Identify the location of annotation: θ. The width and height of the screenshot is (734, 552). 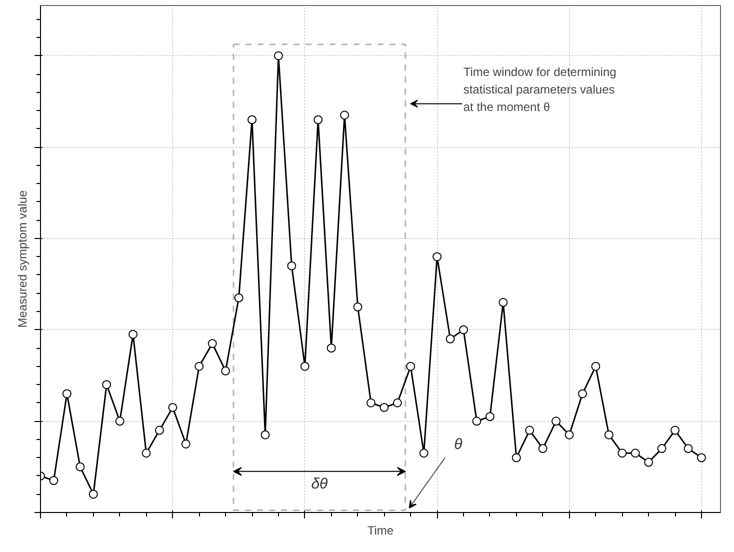
(458, 445).